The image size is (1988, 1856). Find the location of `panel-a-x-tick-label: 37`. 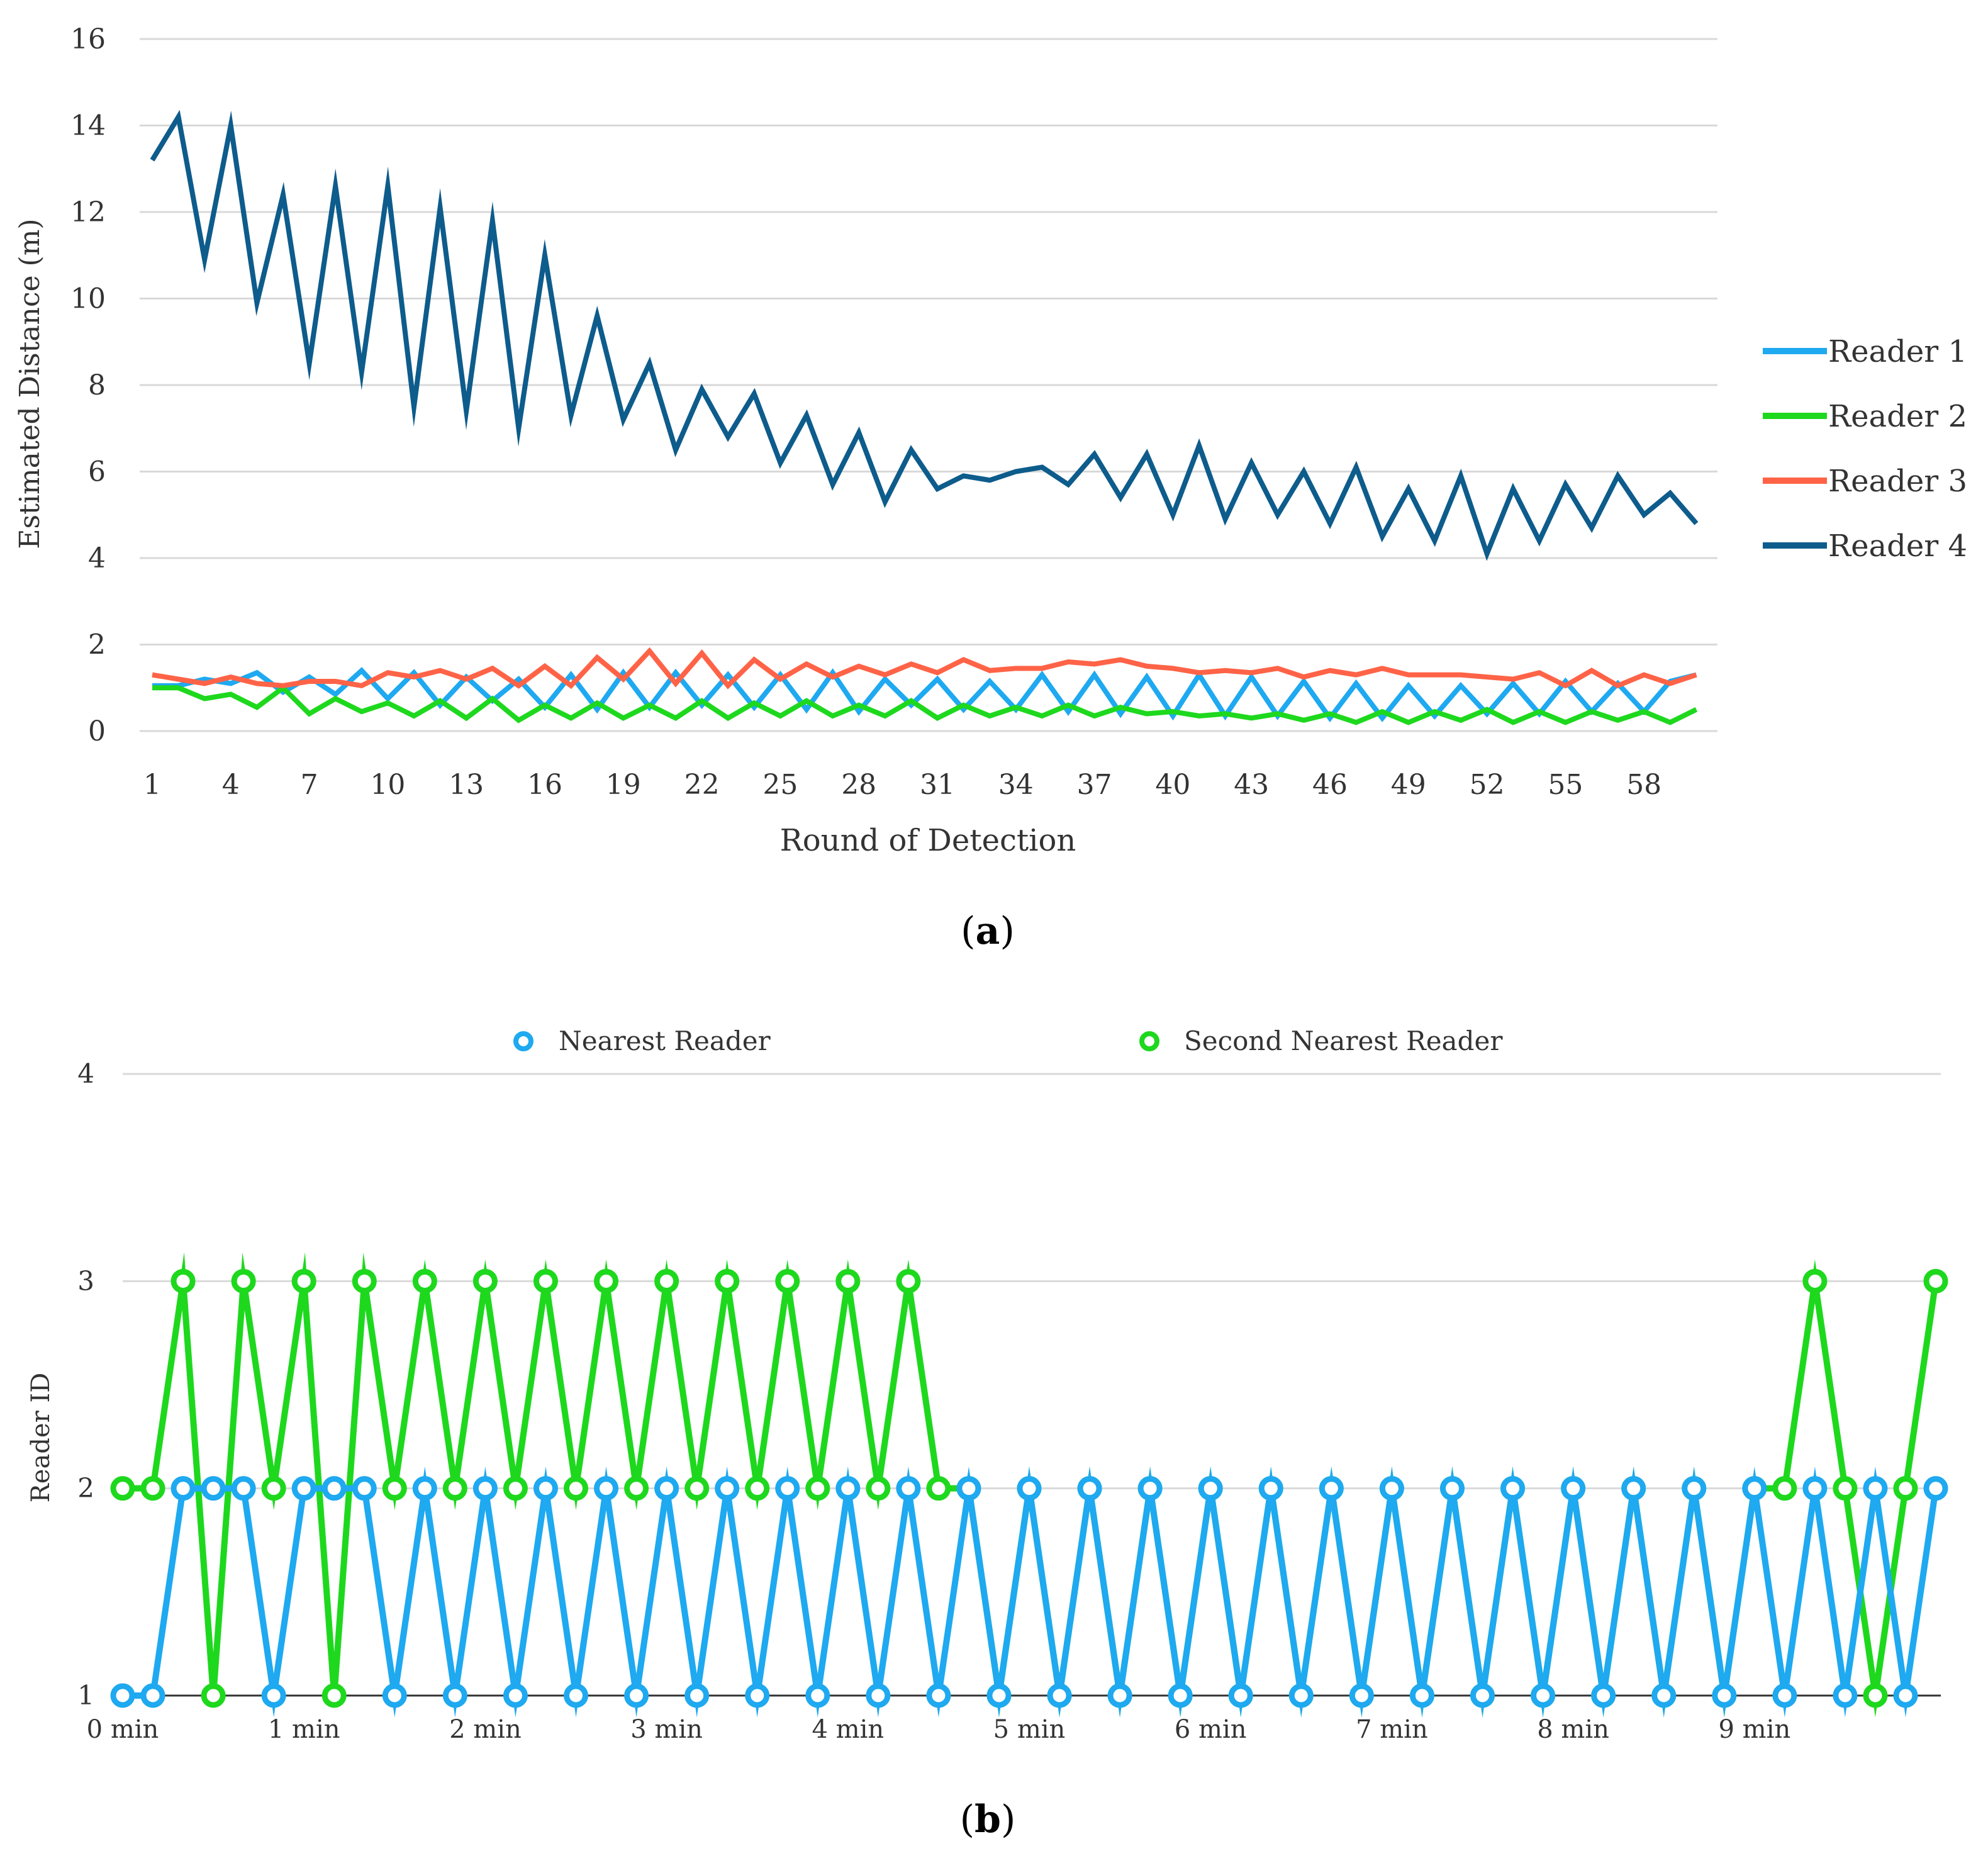

panel-a-x-tick-label: 37 is located at coordinates (1094, 785).